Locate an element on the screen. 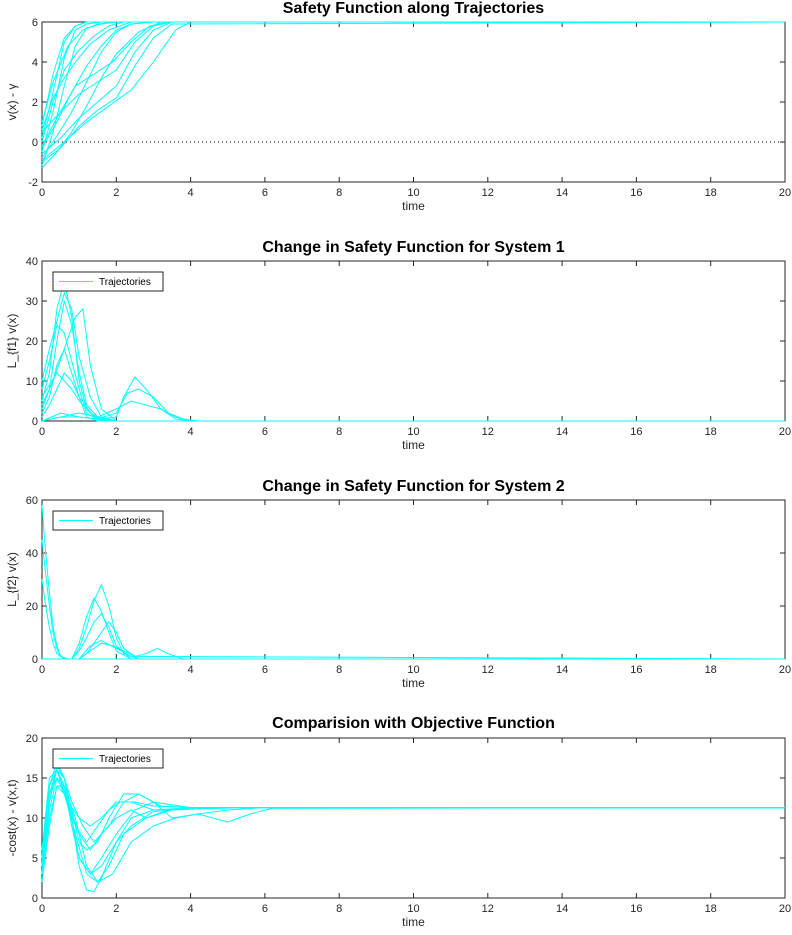  y-axis-label: v(x) - γ is located at coordinates (12, 102).